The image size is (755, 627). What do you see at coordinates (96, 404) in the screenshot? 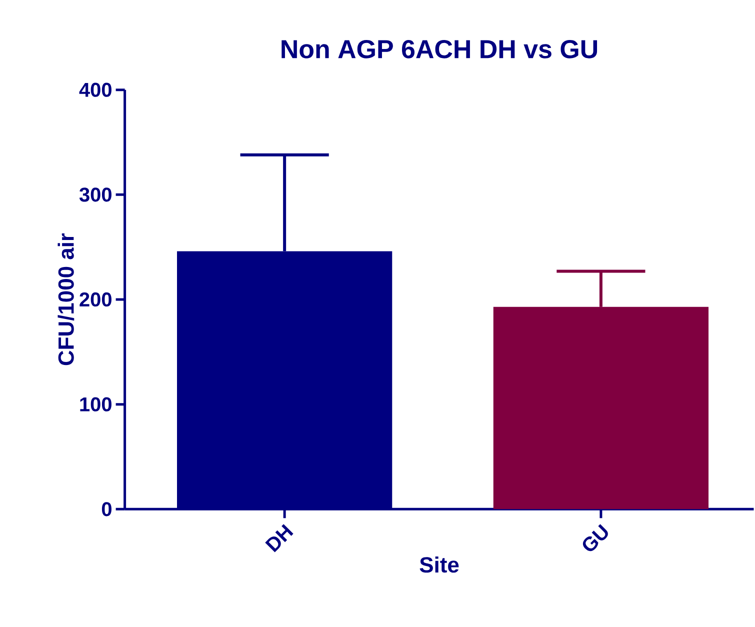
I see `y-tick-label: 100` at bounding box center [96, 404].